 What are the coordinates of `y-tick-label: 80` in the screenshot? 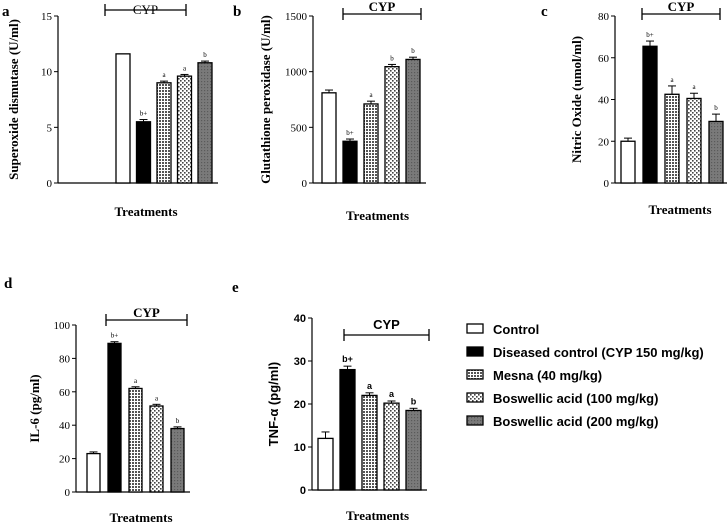 It's located at (604, 17).